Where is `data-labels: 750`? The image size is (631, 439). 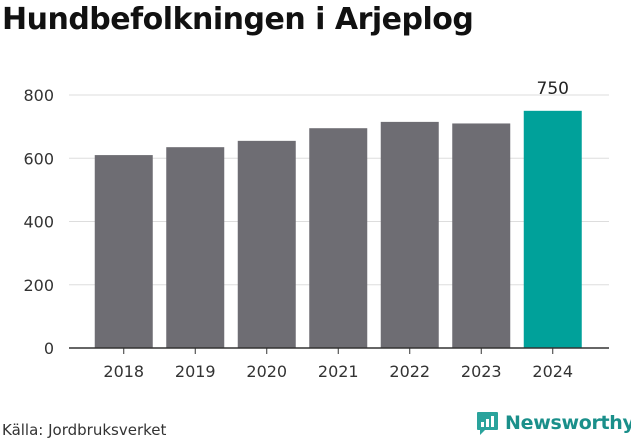
data-labels: 750 is located at coordinates (553, 89).